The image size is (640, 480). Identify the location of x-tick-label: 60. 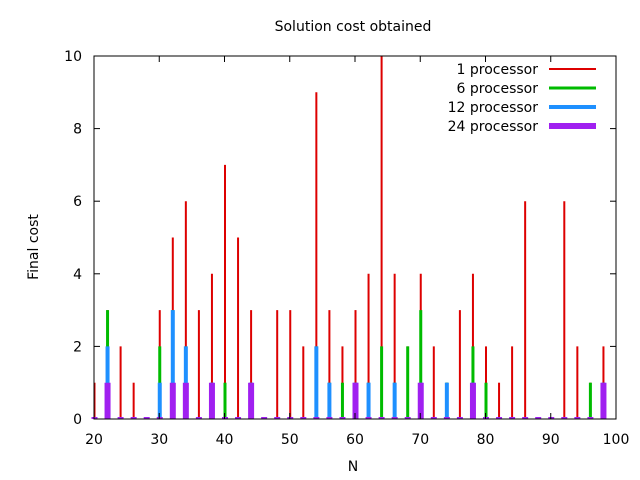
(355, 440).